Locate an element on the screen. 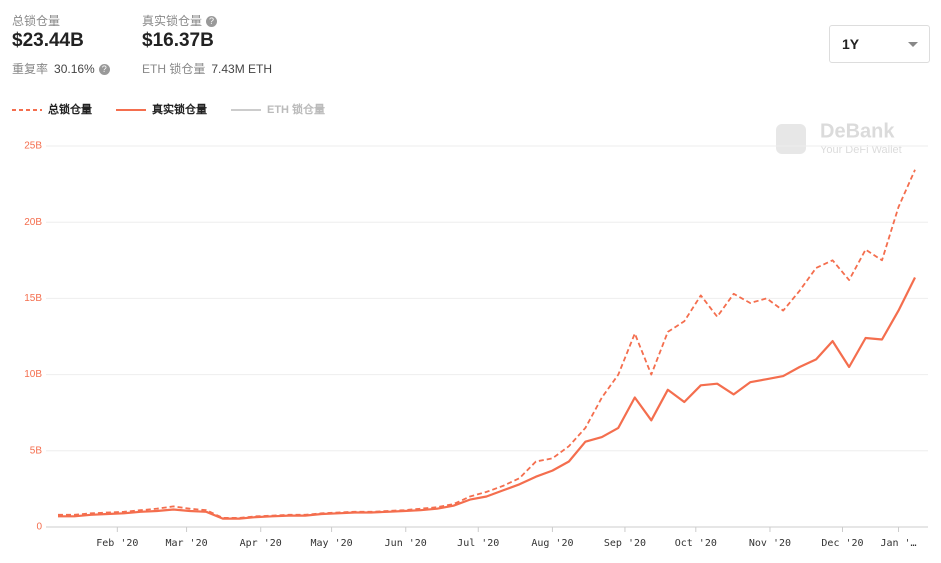 This screenshot has width=941, height=563. legend-item: ETH 锁仓量 is located at coordinates (278, 109).